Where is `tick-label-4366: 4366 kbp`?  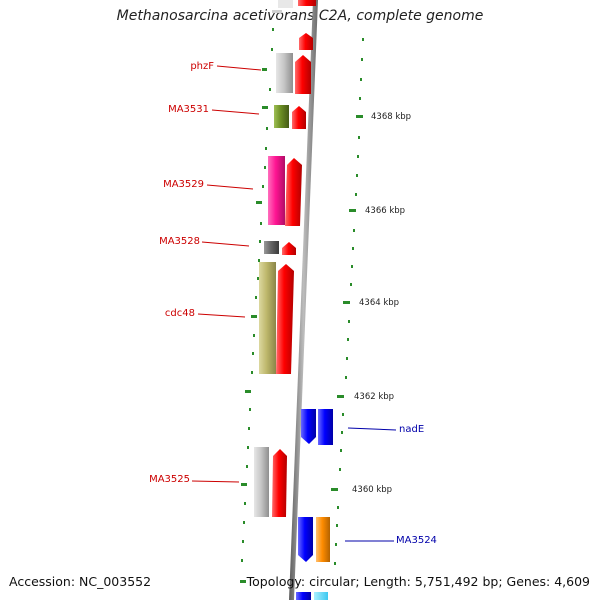 tick-label-4366: 4366 kbp is located at coordinates (385, 211).